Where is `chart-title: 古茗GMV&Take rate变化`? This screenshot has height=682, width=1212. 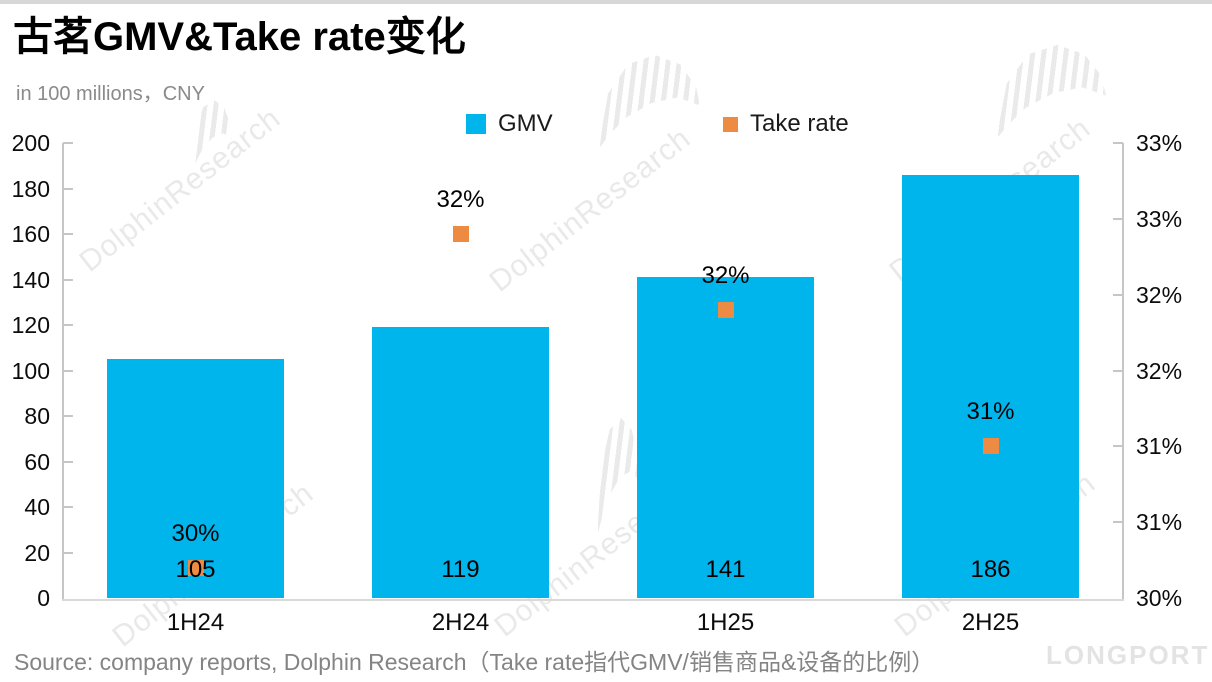
chart-title: 古茗GMV&Take rate变化 is located at coordinates (239, 37).